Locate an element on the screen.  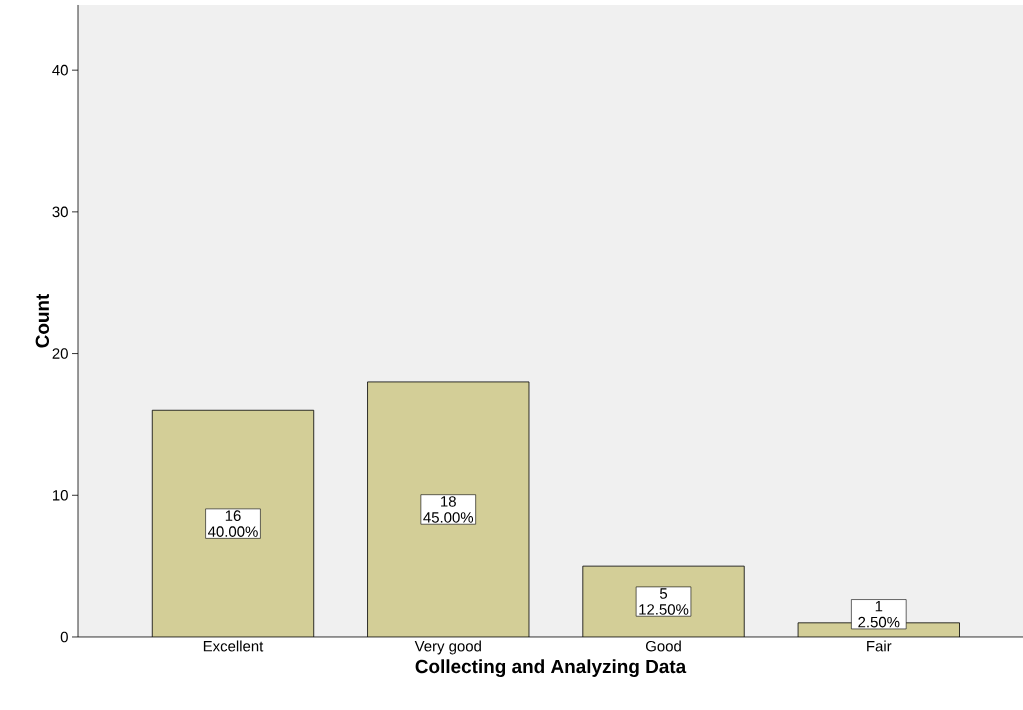
x-tick-label: Good is located at coordinates (663, 646).